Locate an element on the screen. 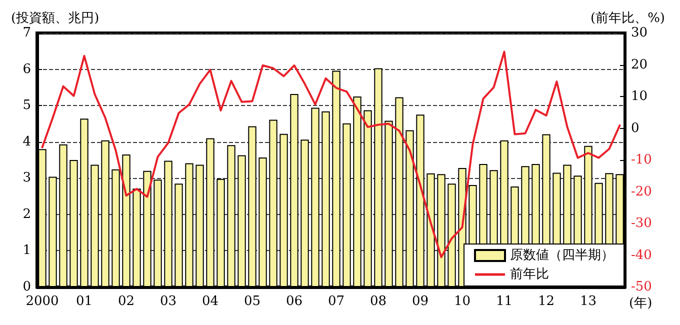 This screenshot has height=325, width=680. x-tick-label: 2000 is located at coordinates (42, 301).